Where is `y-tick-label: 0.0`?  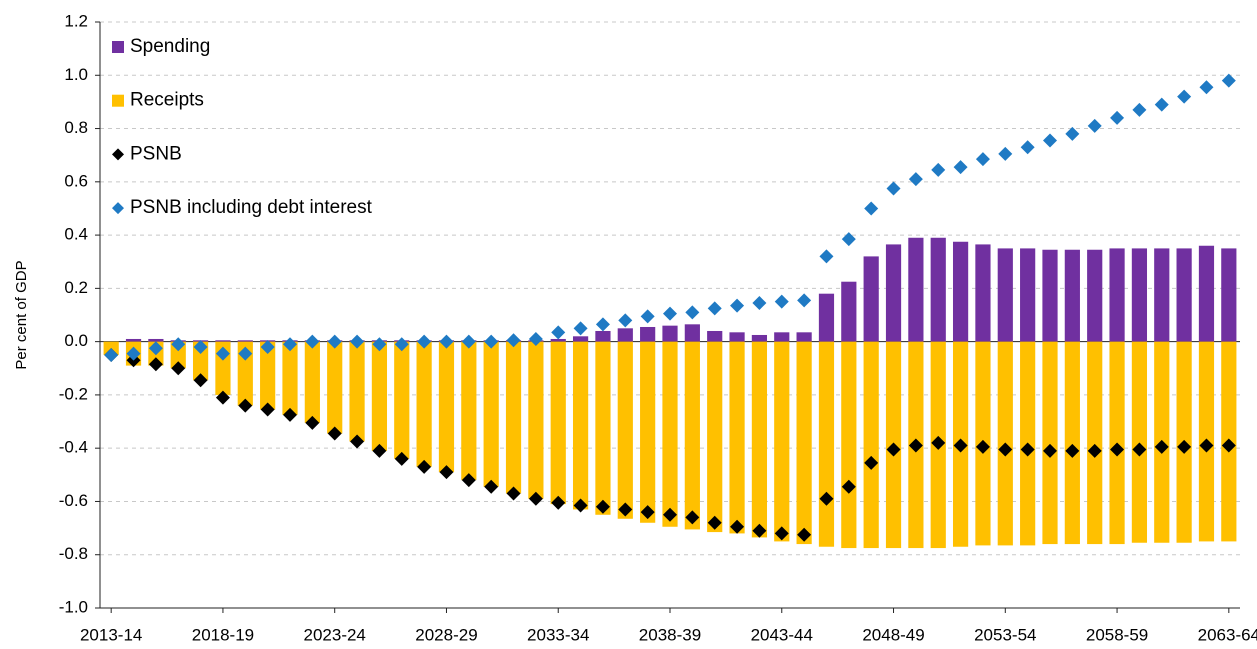
y-tick-label: 0.0 is located at coordinates (76, 340).